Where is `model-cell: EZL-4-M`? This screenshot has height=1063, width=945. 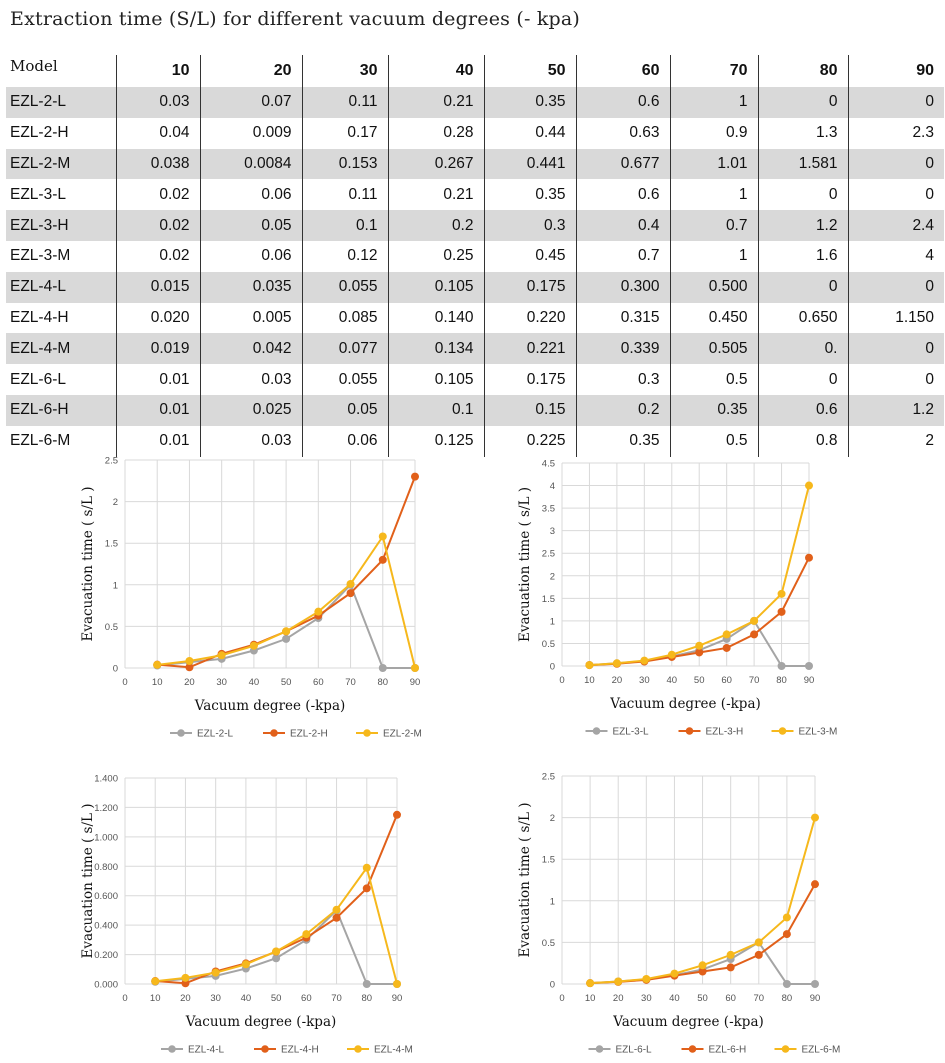 model-cell: EZL-4-M is located at coordinates (61, 349).